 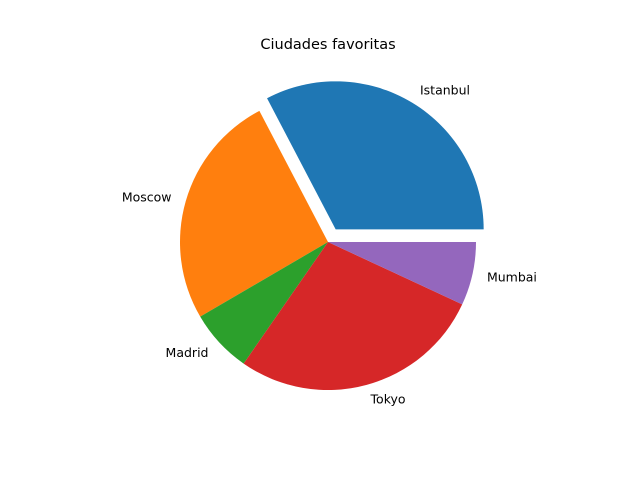 What do you see at coordinates (445, 90) in the screenshot?
I see `pie-label-istanbul: Istanbul` at bounding box center [445, 90].